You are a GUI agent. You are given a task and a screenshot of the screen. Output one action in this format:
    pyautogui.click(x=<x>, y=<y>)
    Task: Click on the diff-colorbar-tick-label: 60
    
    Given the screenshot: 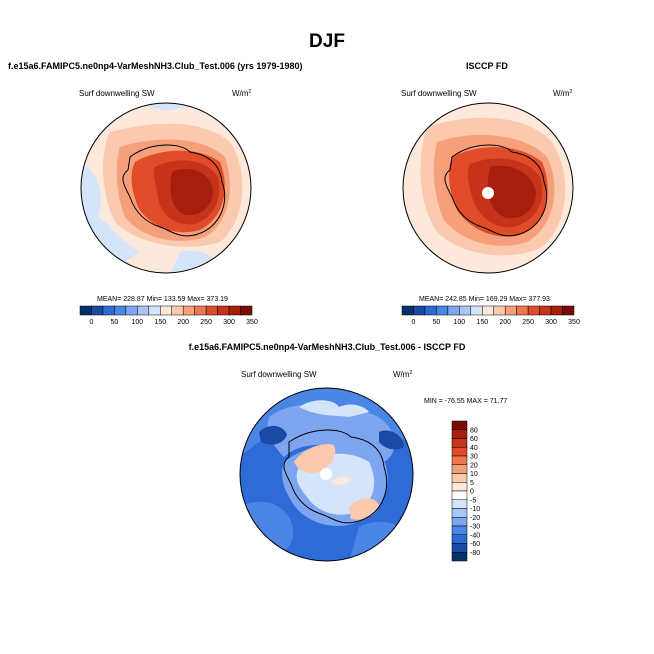 What is the action you would take?
    pyautogui.click(x=474, y=439)
    